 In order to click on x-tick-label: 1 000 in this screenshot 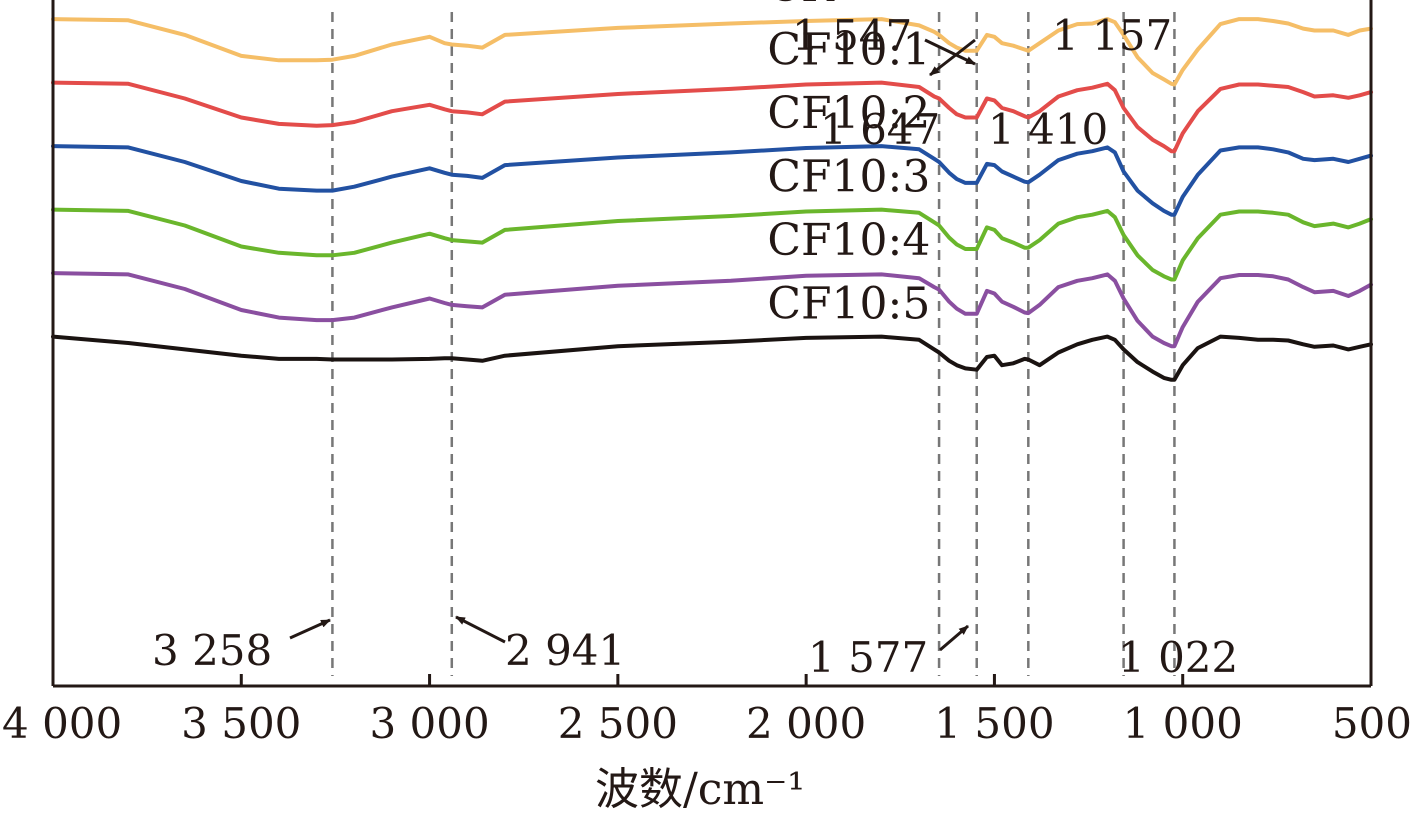, I will do `click(1183, 723)`.